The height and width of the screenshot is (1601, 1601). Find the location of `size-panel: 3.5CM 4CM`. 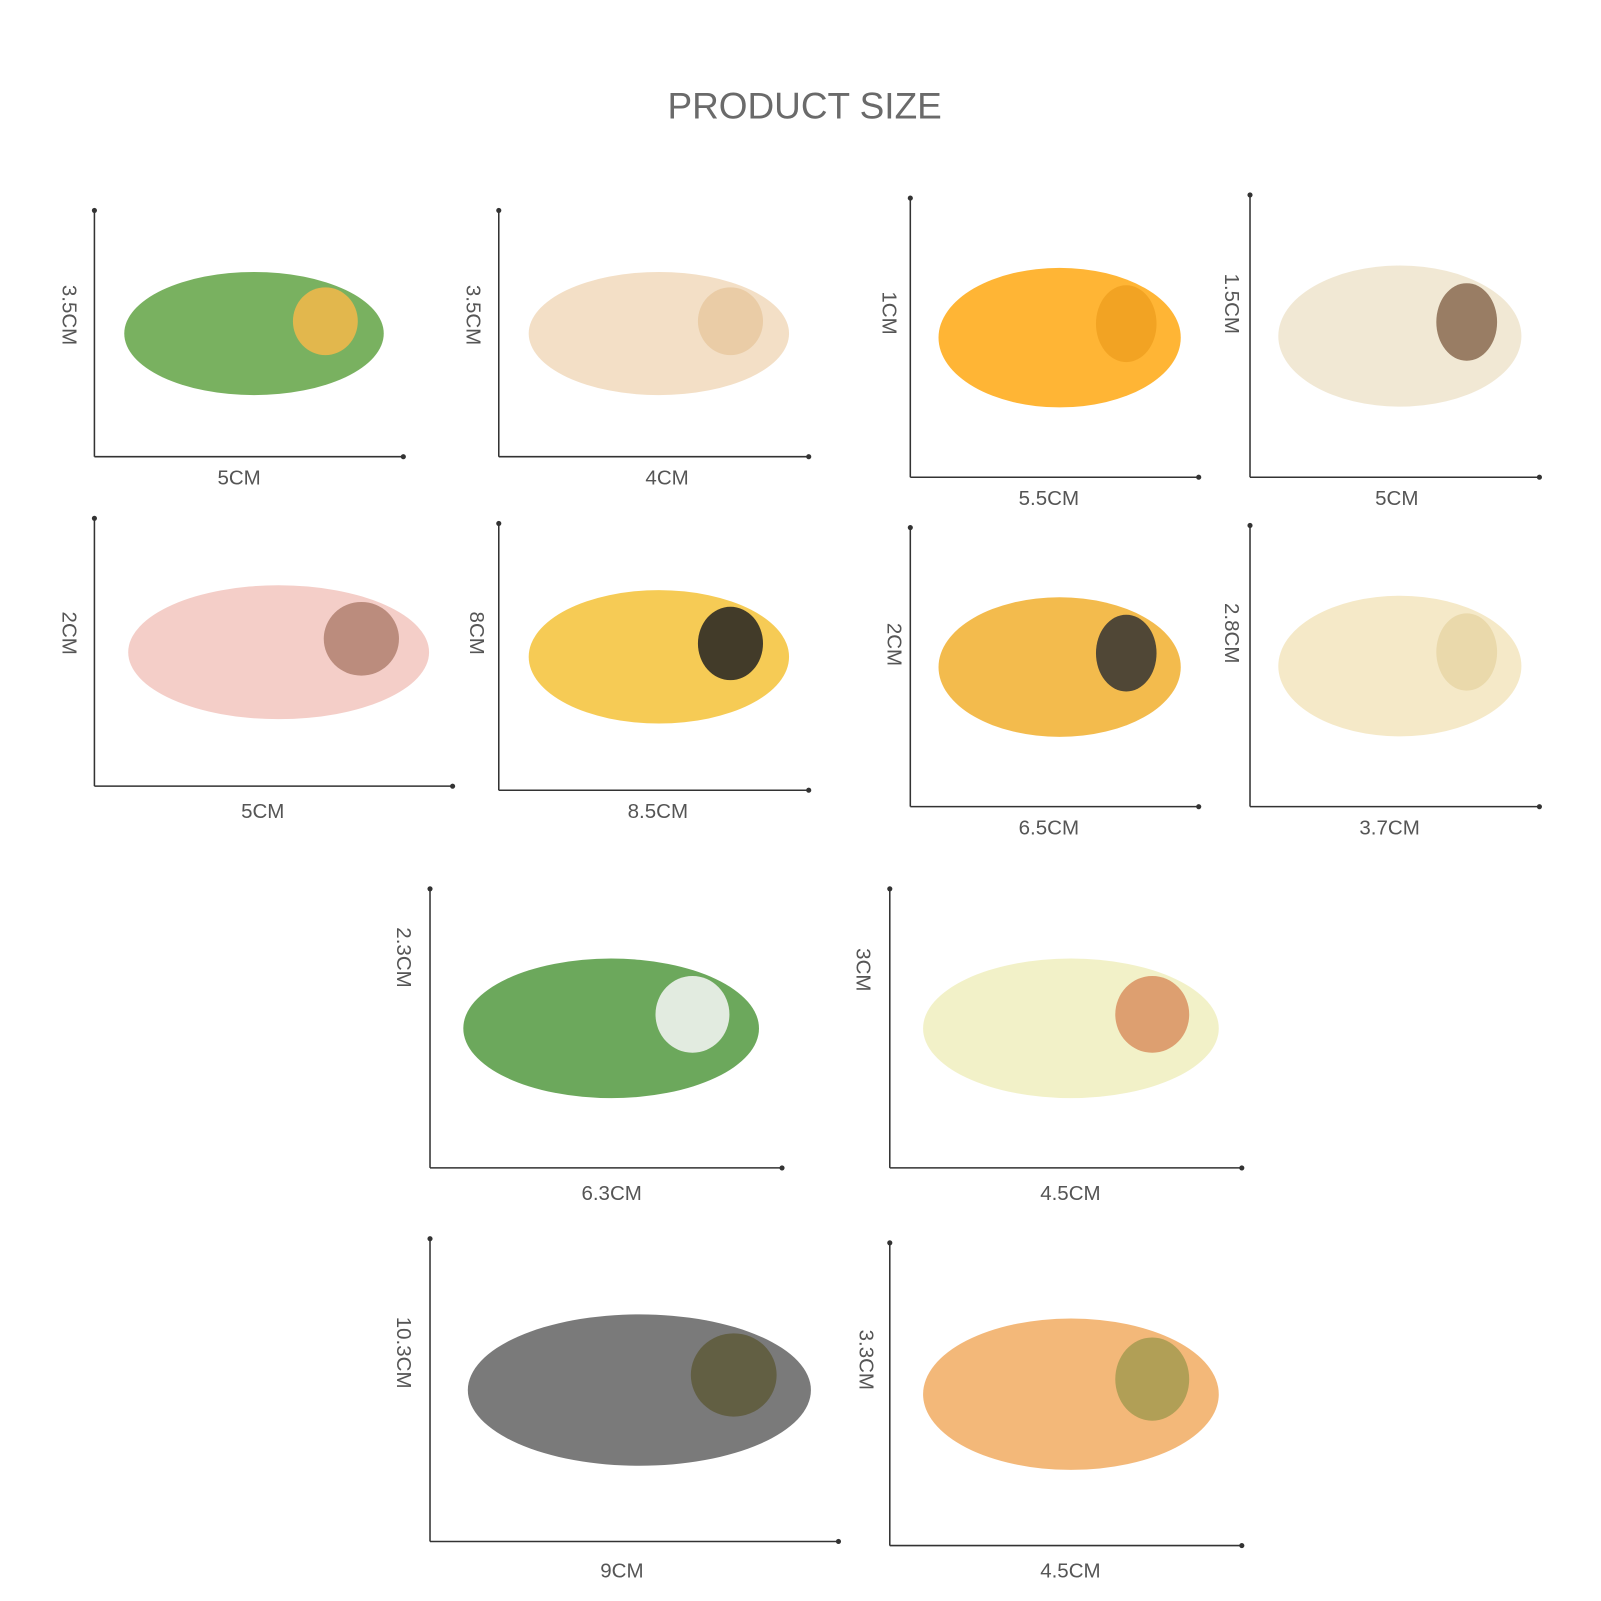

size-panel: 3.5CM 4CM is located at coordinates (637, 348).